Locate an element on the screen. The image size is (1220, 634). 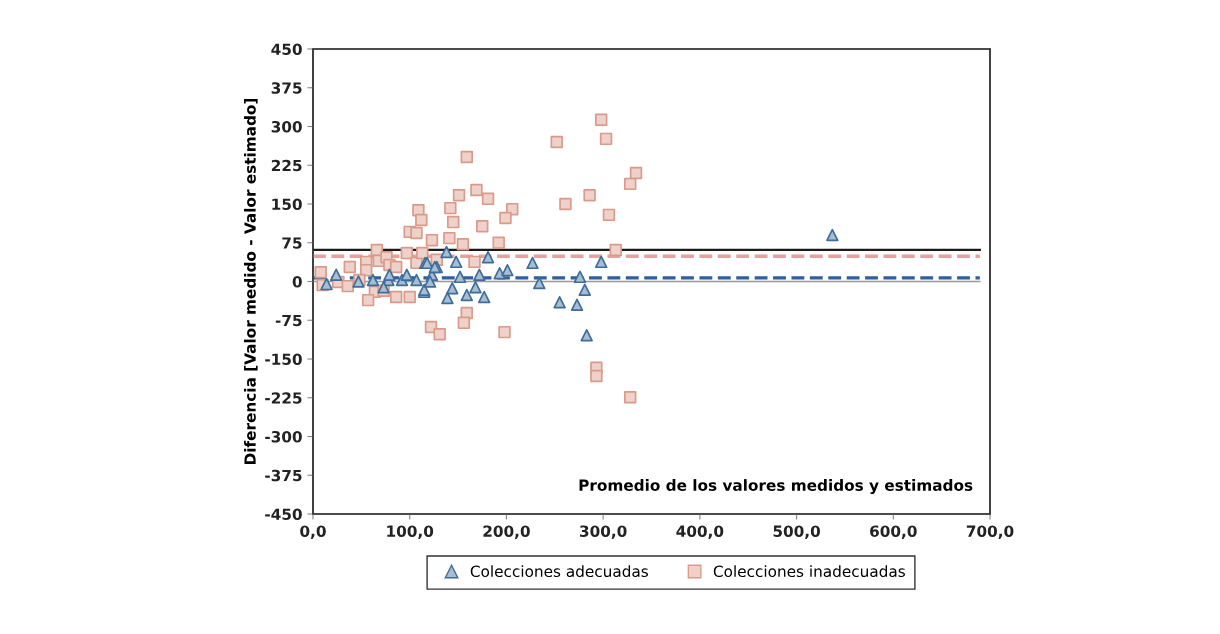
y-tick-label: -150 is located at coordinates (283, 359).